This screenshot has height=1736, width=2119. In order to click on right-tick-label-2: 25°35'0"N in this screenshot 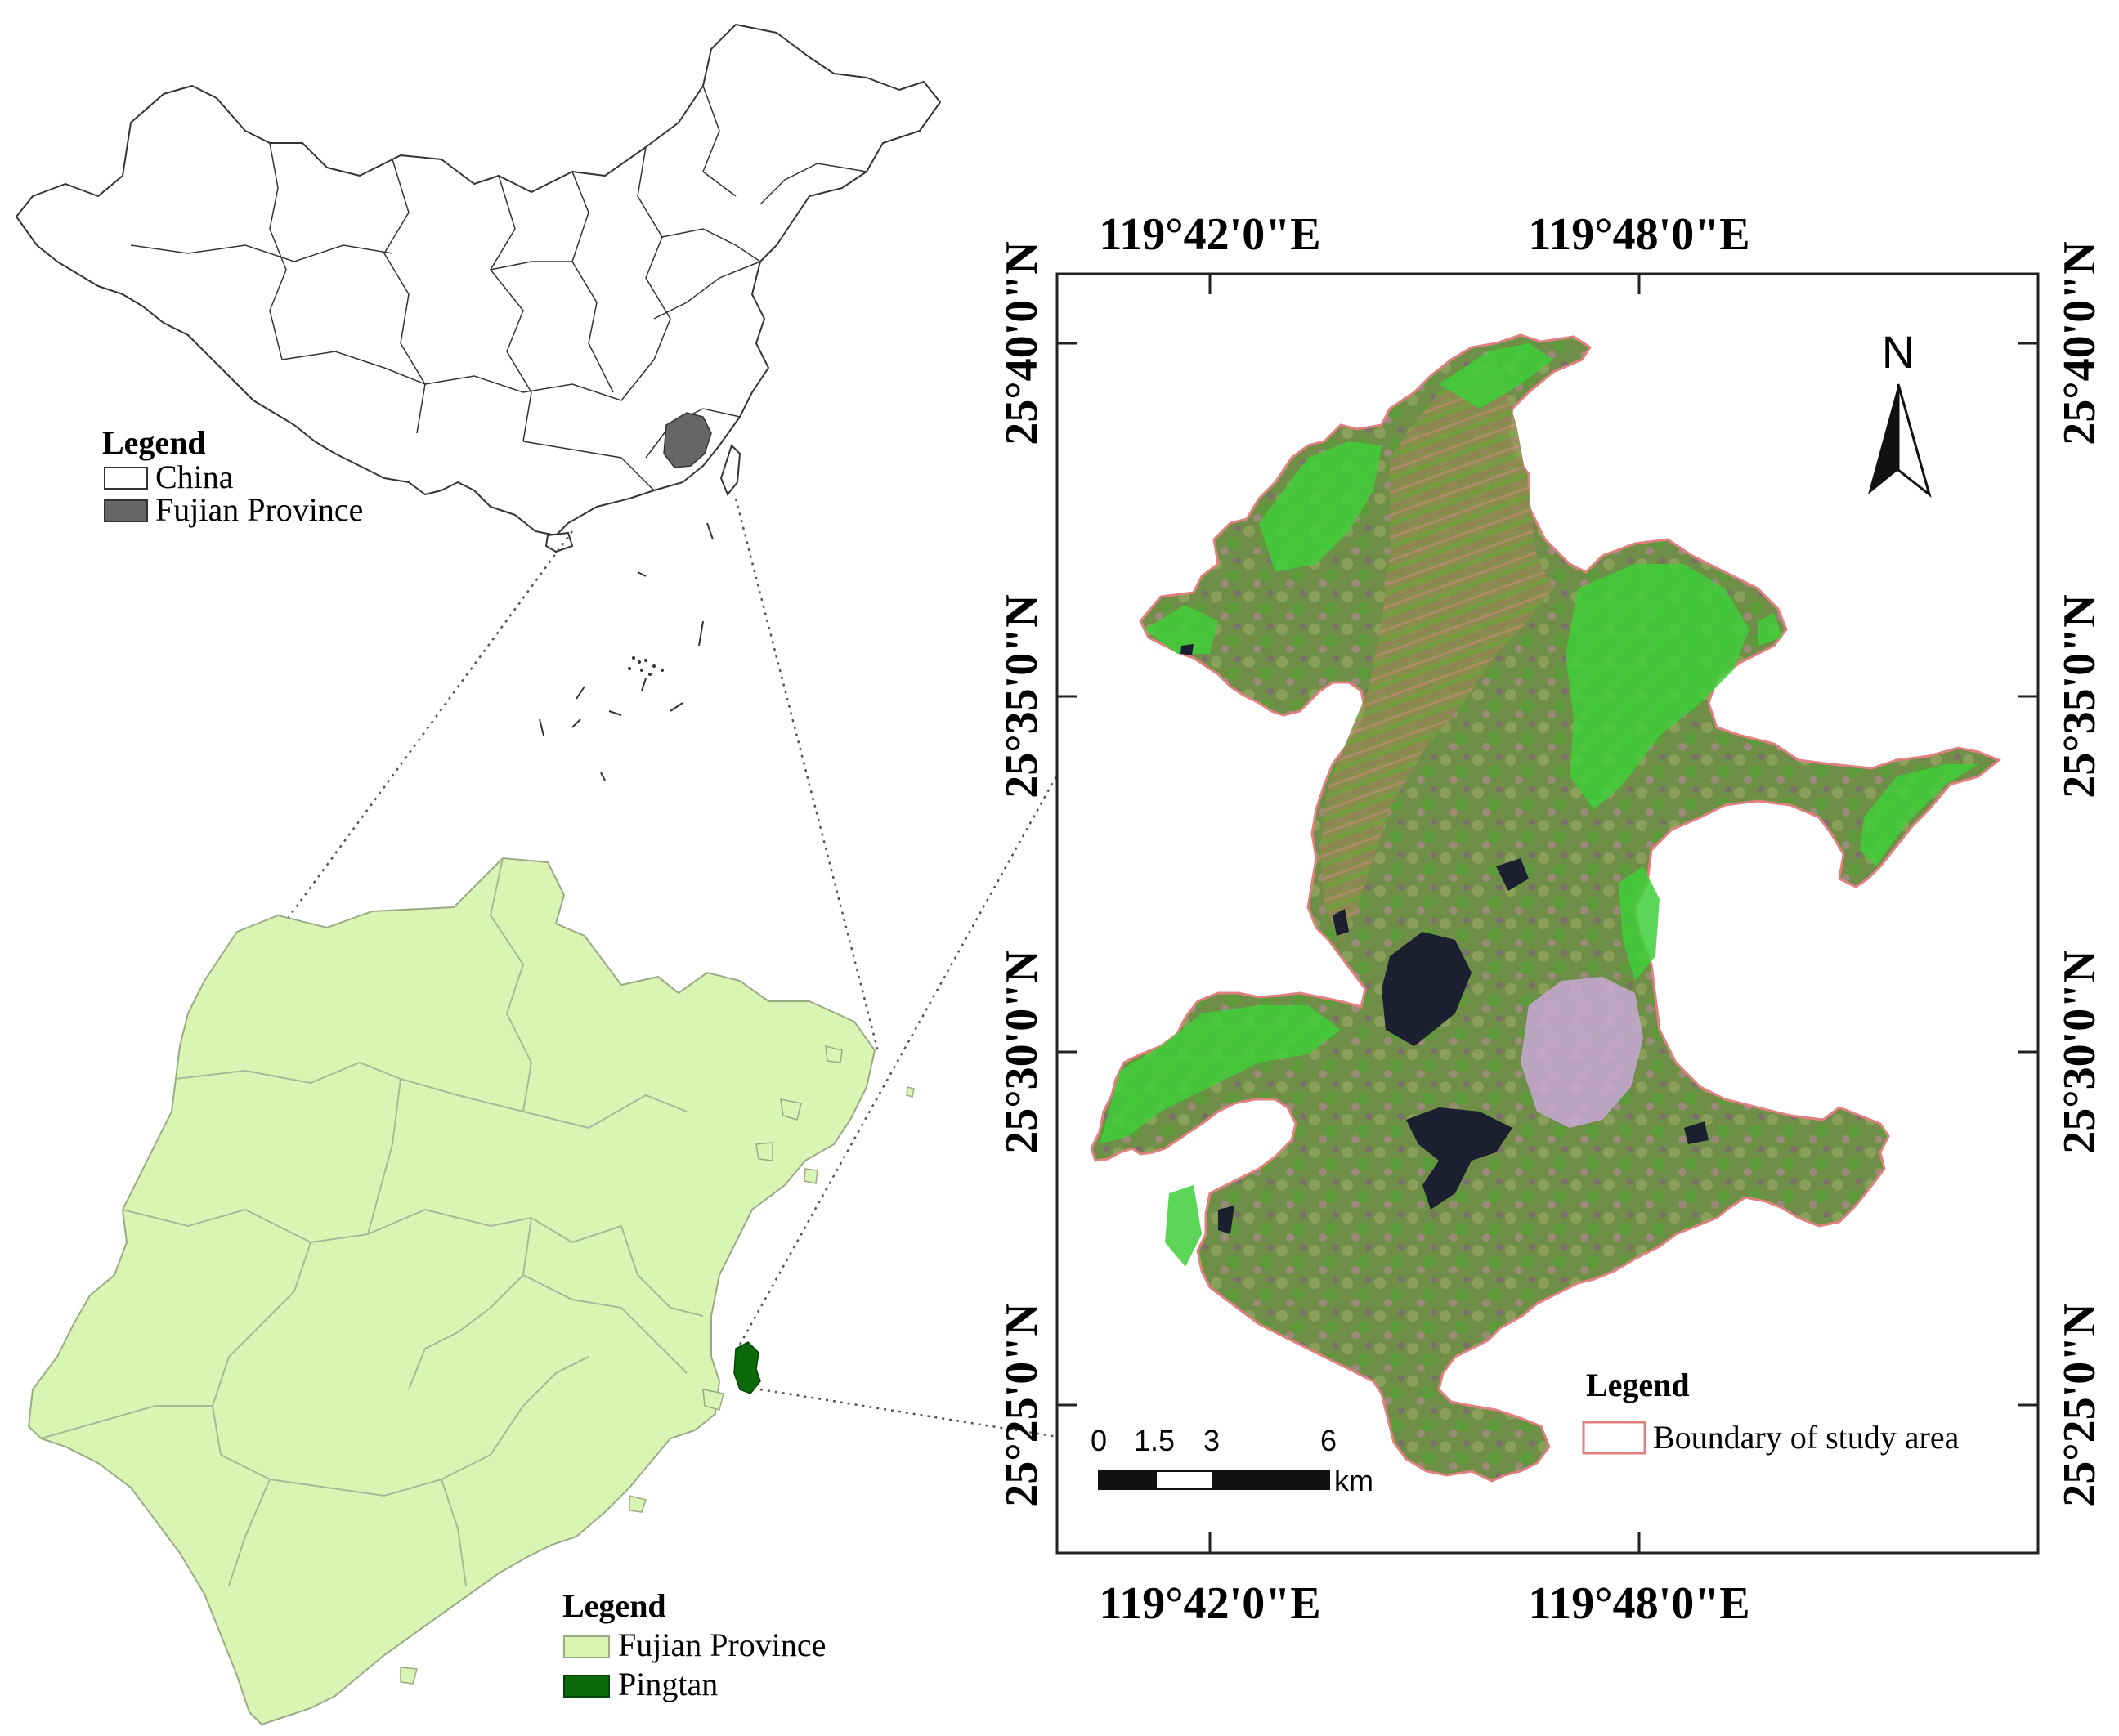, I will do `click(2079, 696)`.